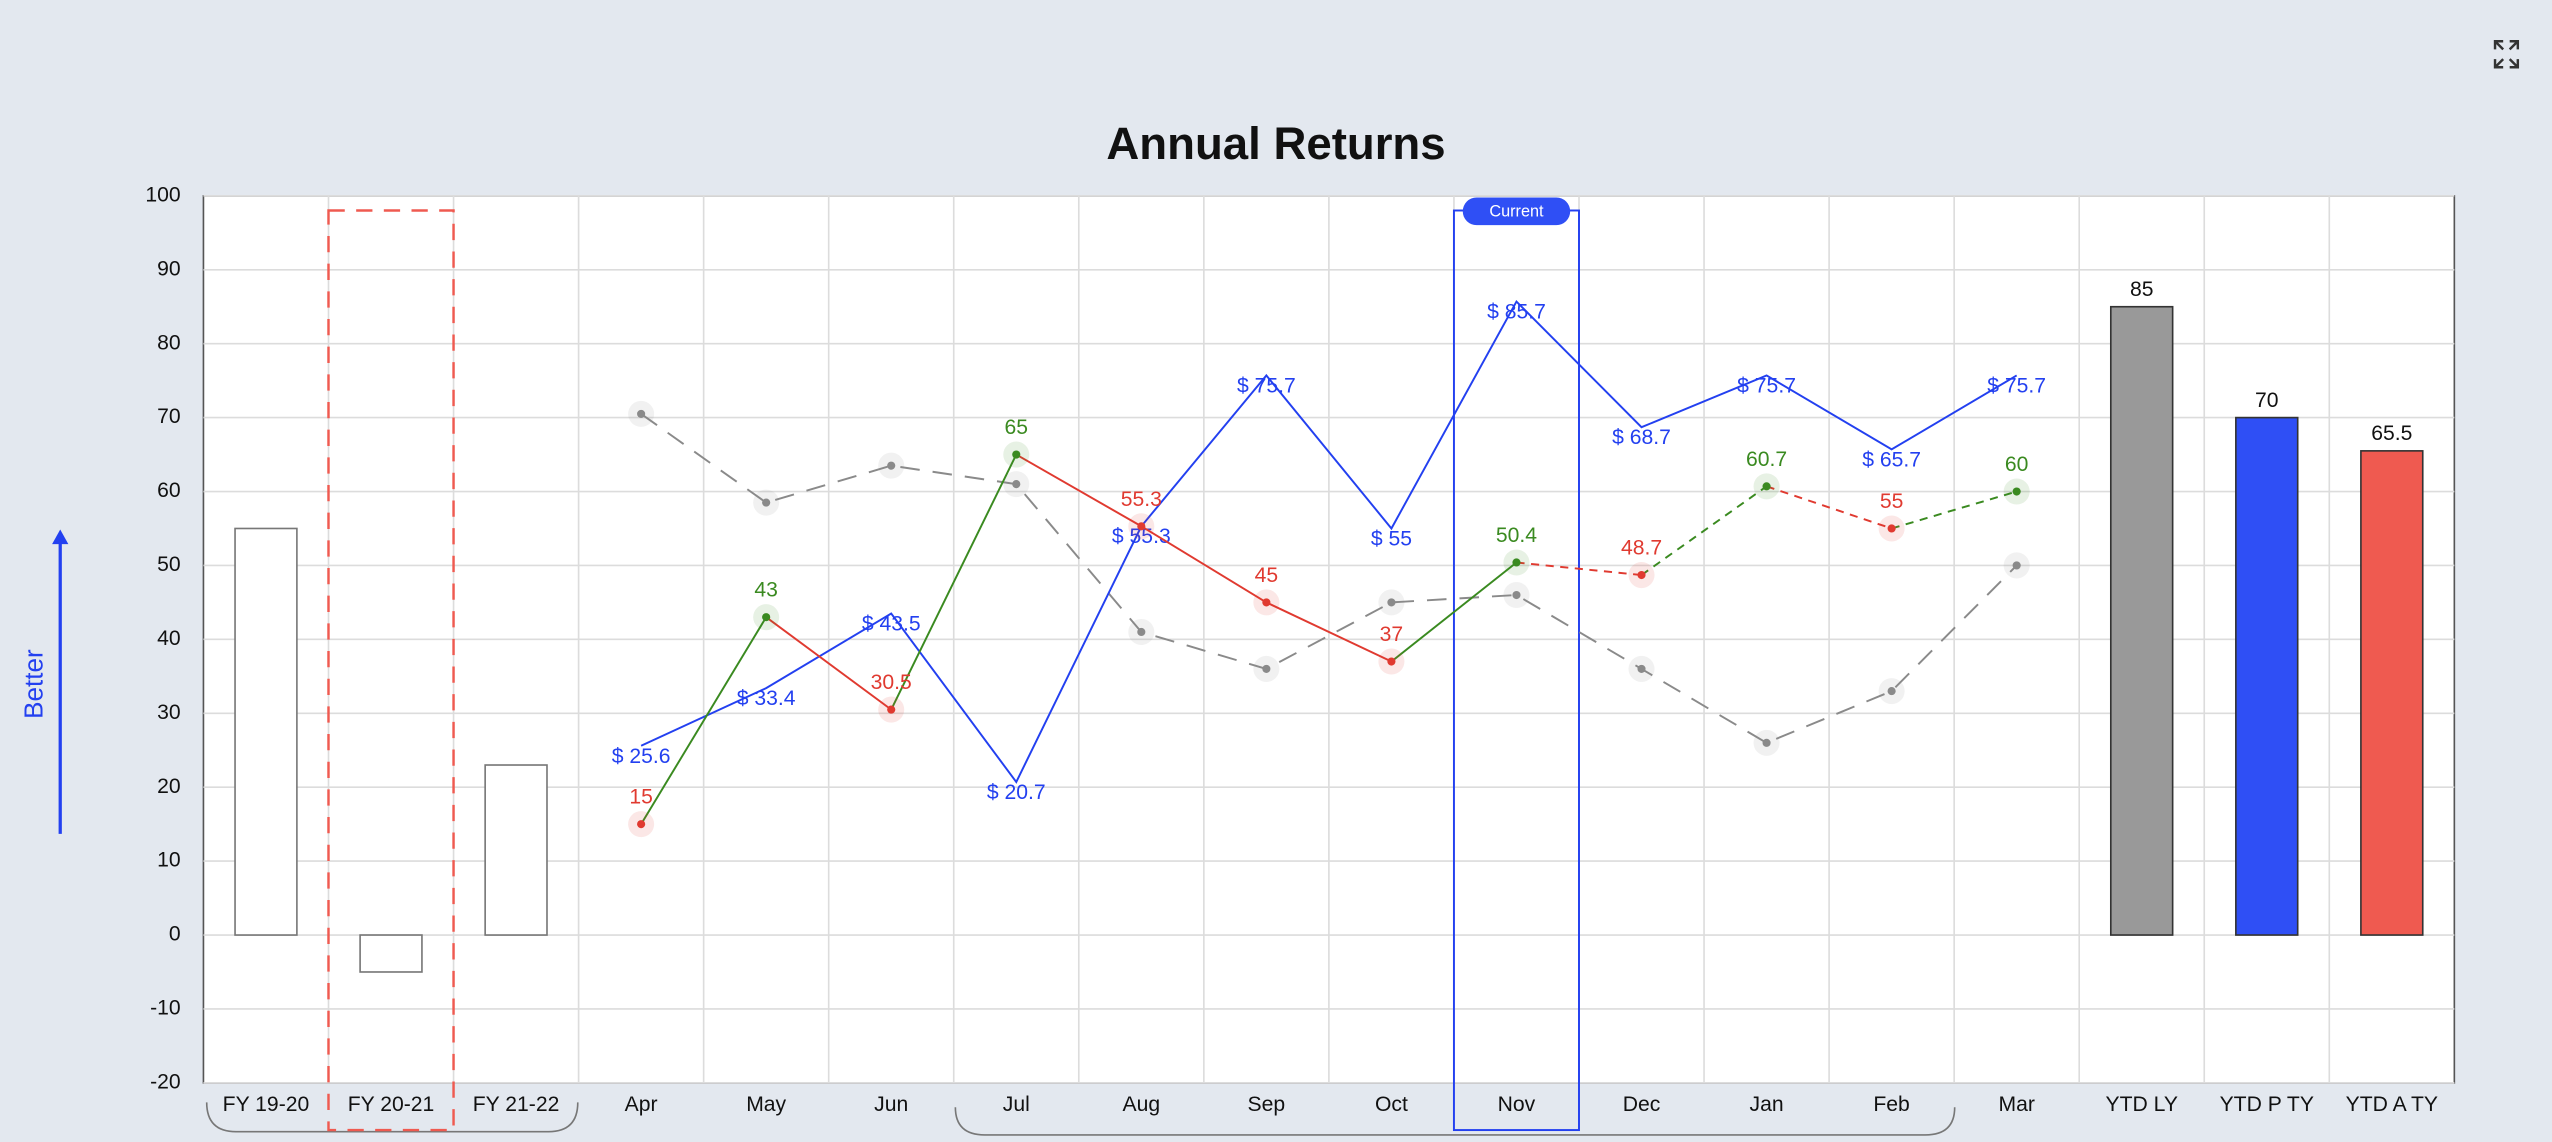  I want to click on y-tick-label: 70, so click(169, 416).